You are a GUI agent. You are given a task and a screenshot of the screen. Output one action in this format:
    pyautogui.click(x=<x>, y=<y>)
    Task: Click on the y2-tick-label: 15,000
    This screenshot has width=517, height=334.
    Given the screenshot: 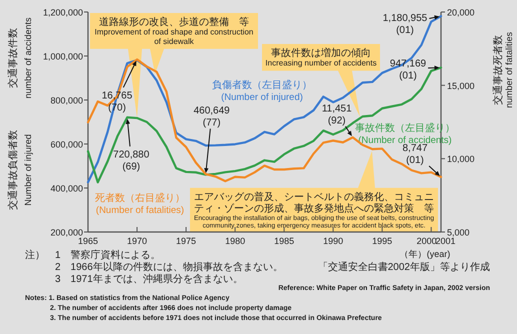 What is the action you would take?
    pyautogui.click(x=461, y=85)
    